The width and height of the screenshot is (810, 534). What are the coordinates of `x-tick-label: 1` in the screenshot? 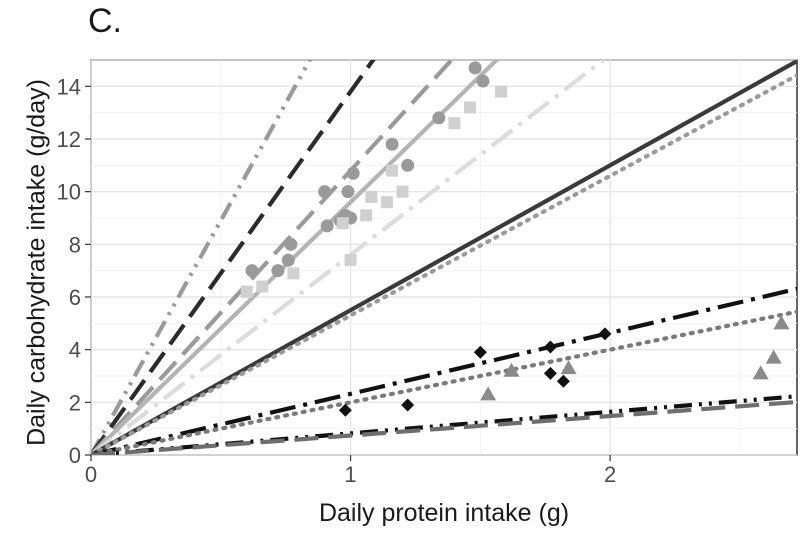 It's located at (350, 474).